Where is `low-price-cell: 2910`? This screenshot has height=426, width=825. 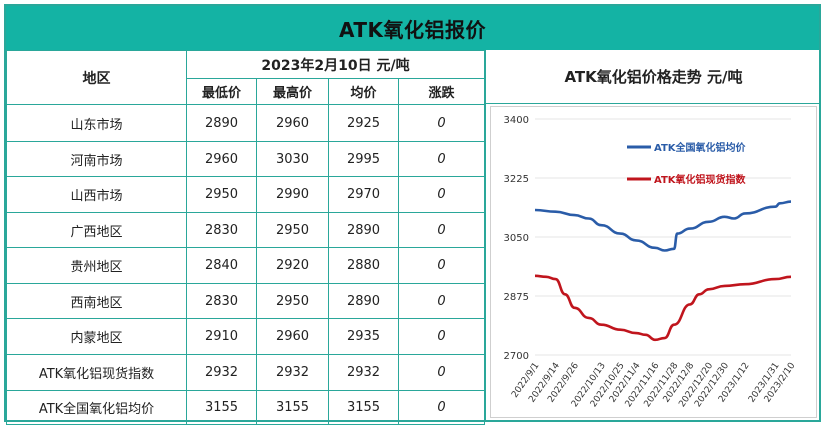 low-price-cell: 2910 is located at coordinates (221, 336).